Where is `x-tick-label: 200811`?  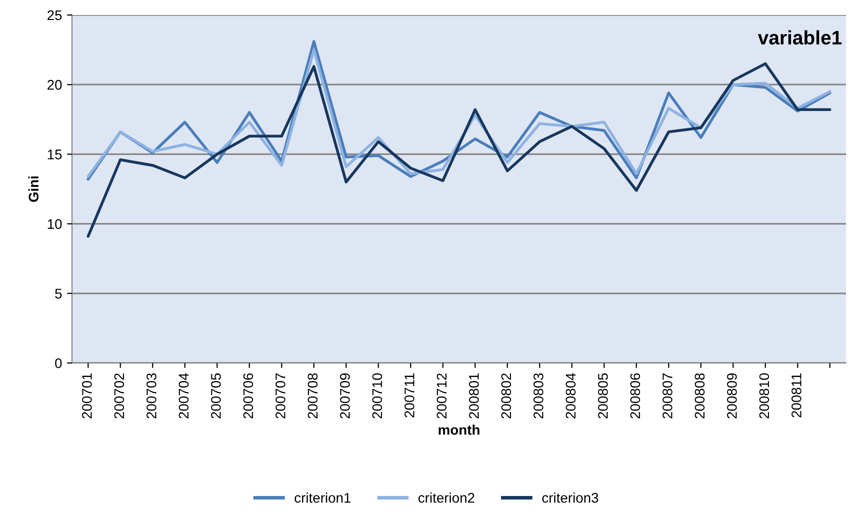
x-tick-label: 200811 is located at coordinates (797, 395).